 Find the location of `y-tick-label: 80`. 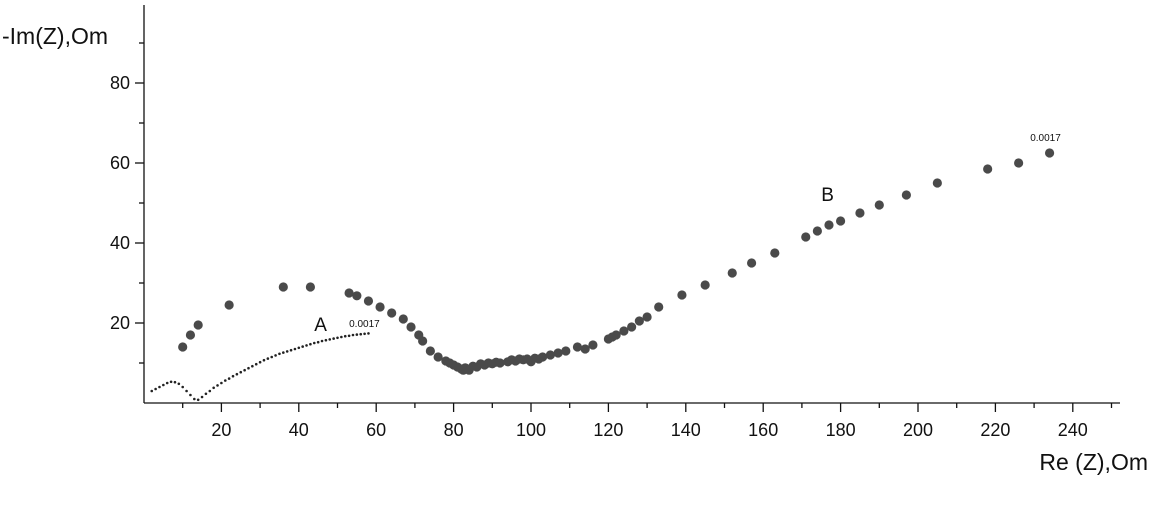

y-tick-label: 80 is located at coordinates (120, 83).